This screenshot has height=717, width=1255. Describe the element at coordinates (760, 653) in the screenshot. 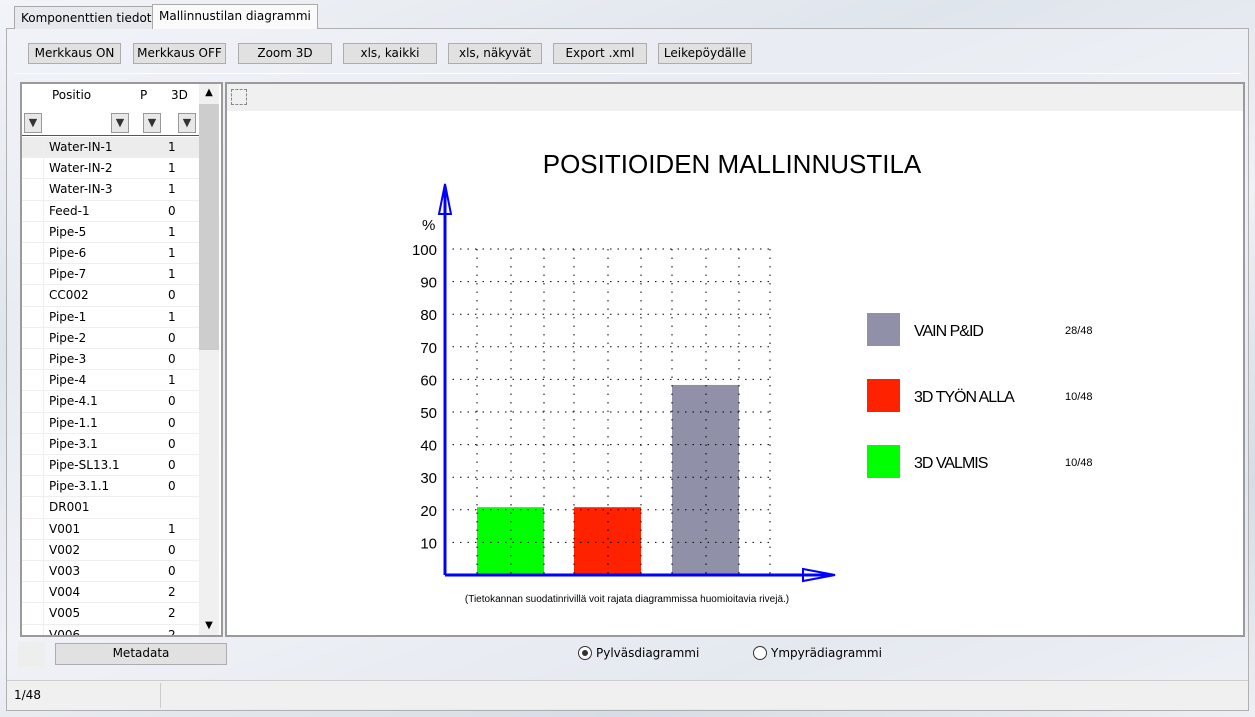

I see `radio-unchecked-icon` at that location.